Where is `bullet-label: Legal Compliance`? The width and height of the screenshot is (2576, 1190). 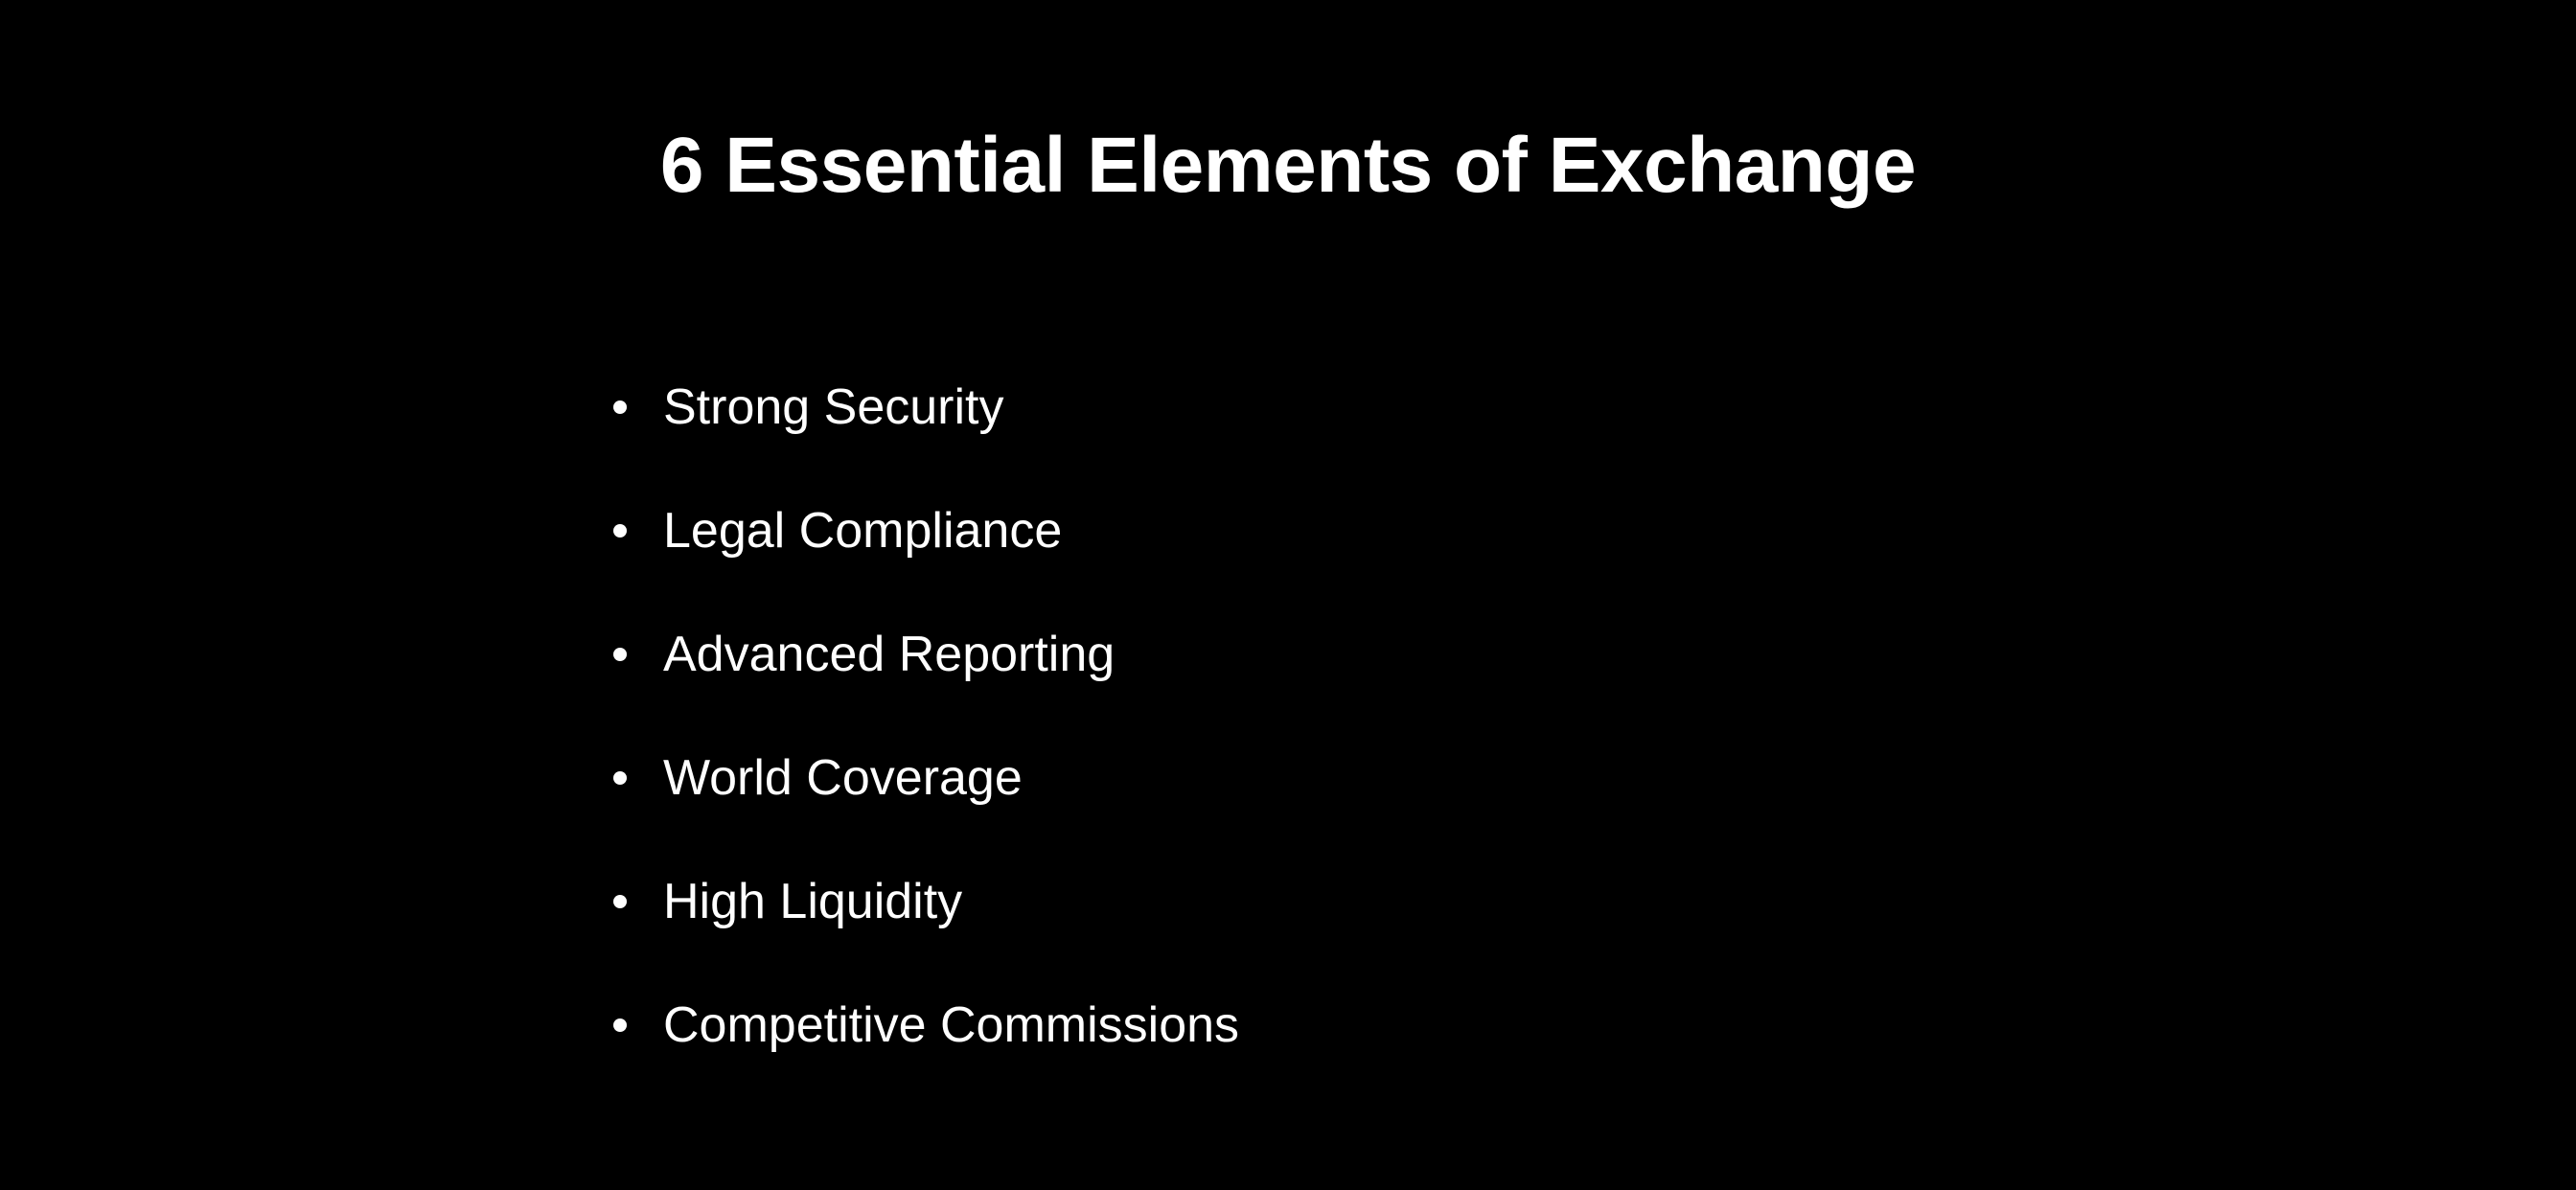 bullet-label: Legal Compliance is located at coordinates (863, 530).